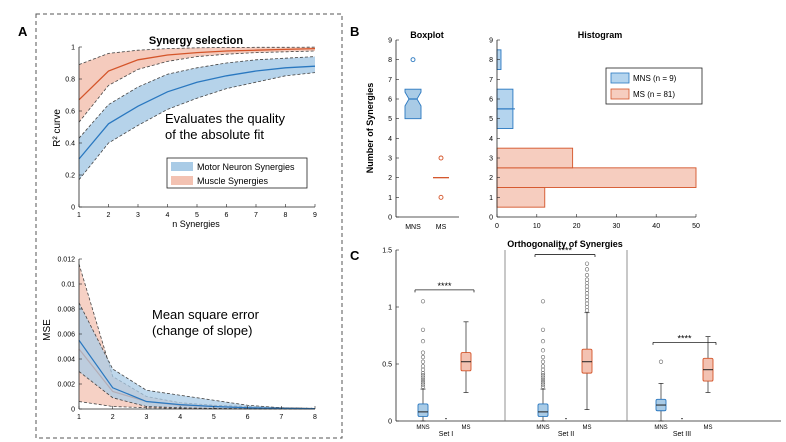 This screenshot has height=442, width=786. I want to click on boxplot-ms-outlier, so click(441, 197).